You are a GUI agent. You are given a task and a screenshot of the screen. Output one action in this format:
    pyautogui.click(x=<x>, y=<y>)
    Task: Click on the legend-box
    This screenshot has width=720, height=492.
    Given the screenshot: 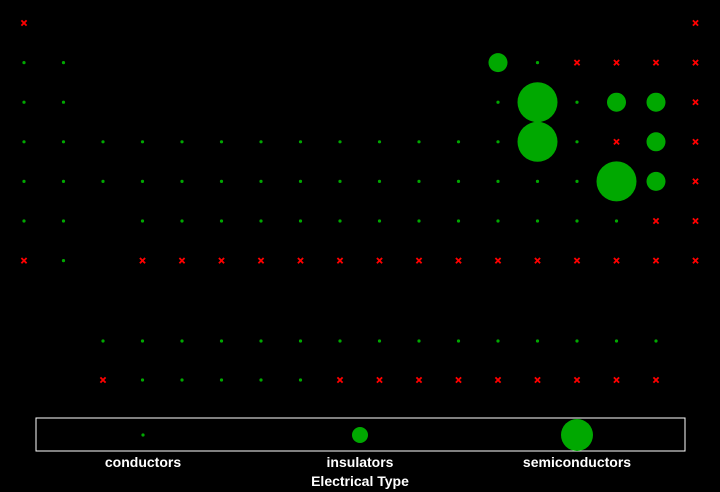 What is the action you would take?
    pyautogui.click(x=360, y=434)
    